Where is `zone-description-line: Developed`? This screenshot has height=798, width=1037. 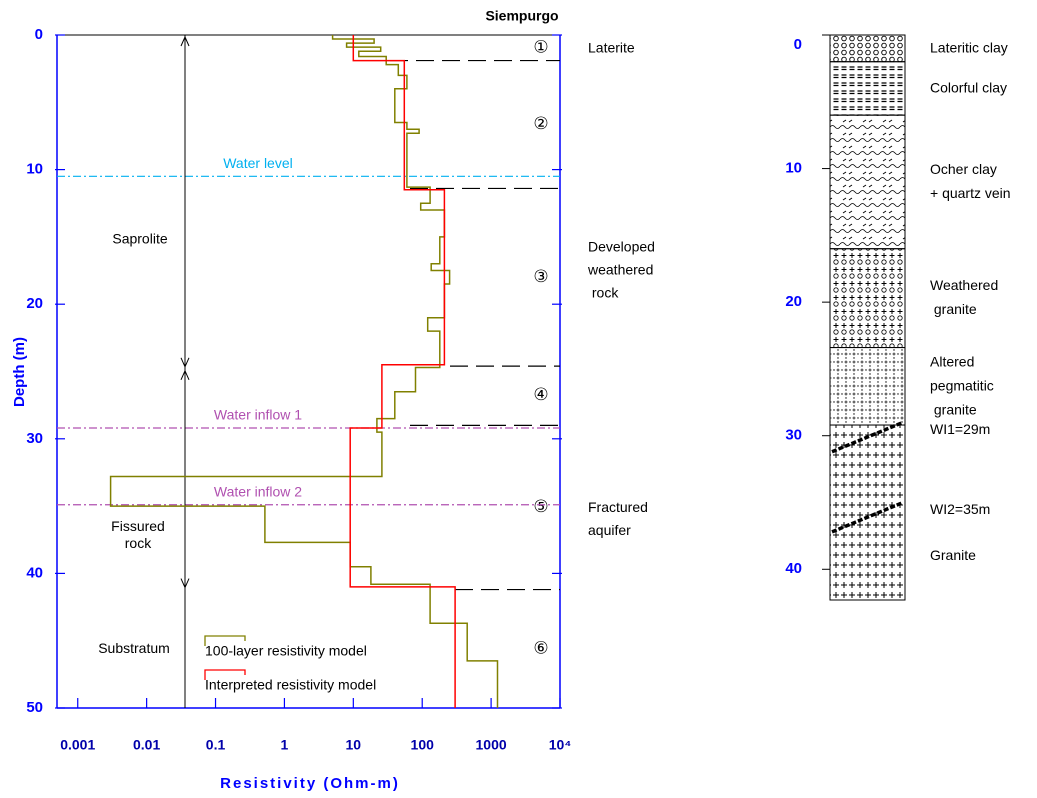
zone-description-line: Developed is located at coordinates (621, 246).